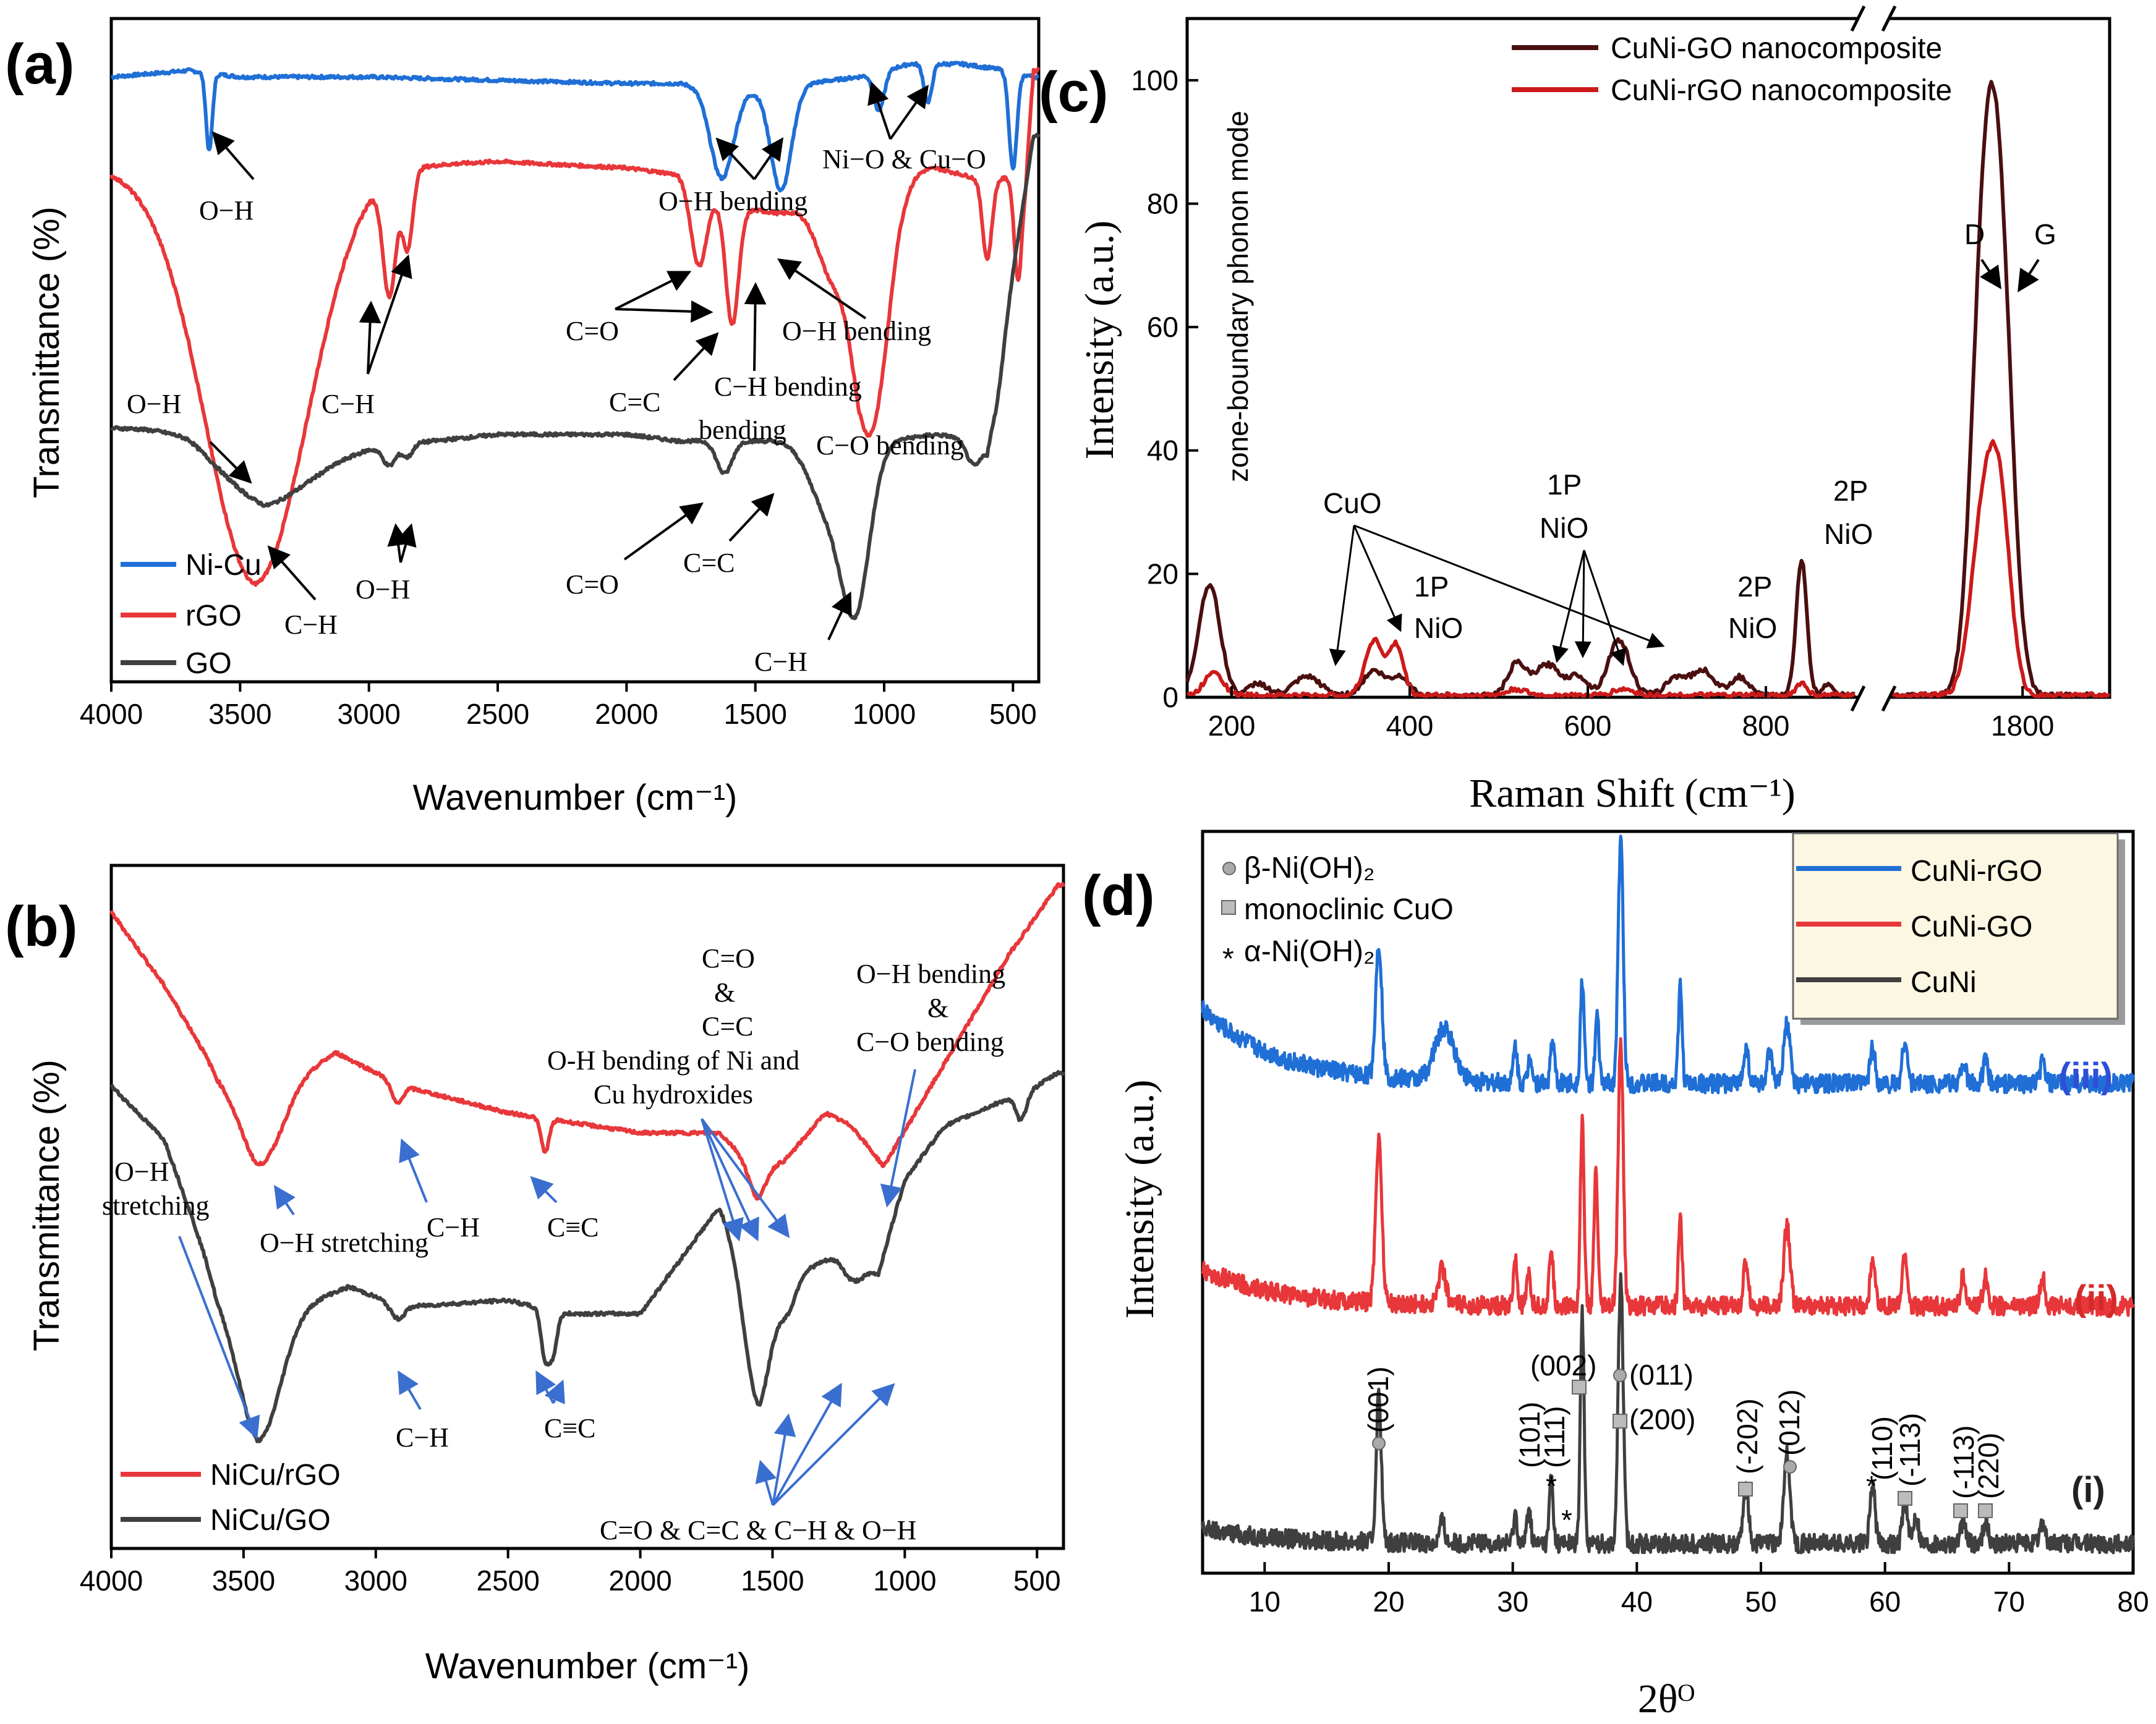  Describe the element at coordinates (497, 714) in the screenshot. I see `x-tick-label: 2500` at that location.